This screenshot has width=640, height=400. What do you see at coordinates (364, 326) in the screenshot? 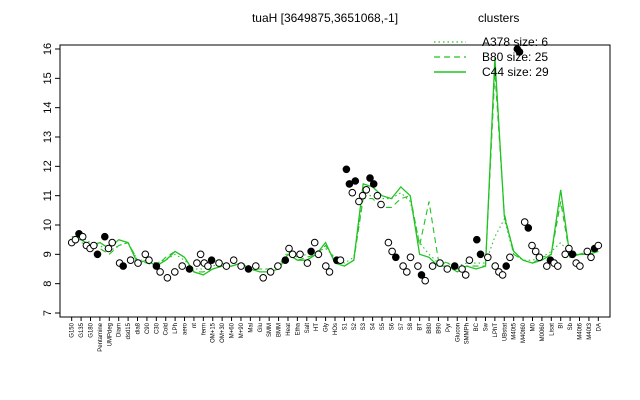
I see `x-tick-label: S3` at bounding box center [364, 326].